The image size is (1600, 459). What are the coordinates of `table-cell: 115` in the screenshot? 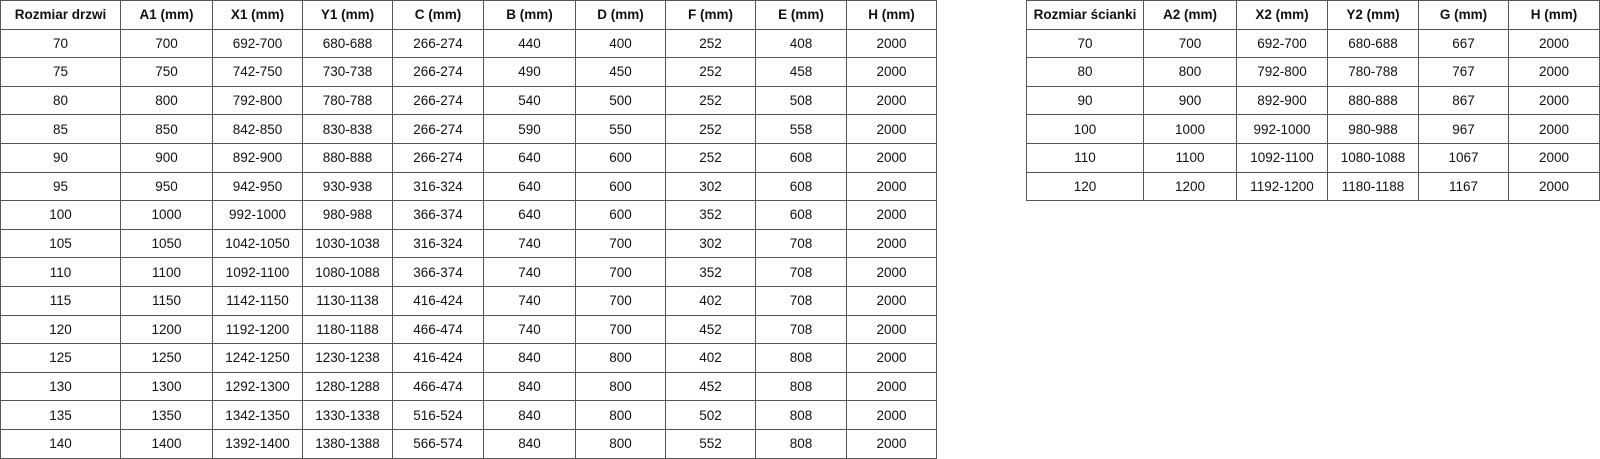 It's located at (60, 300).